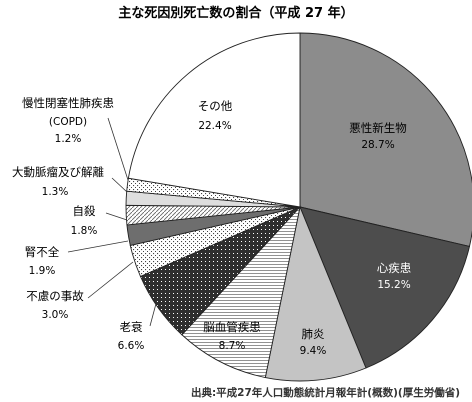 This screenshot has height=402, width=472. Describe the element at coordinates (110, 280) in the screenshot. I see `leader-slice-不慮の事故` at that location.